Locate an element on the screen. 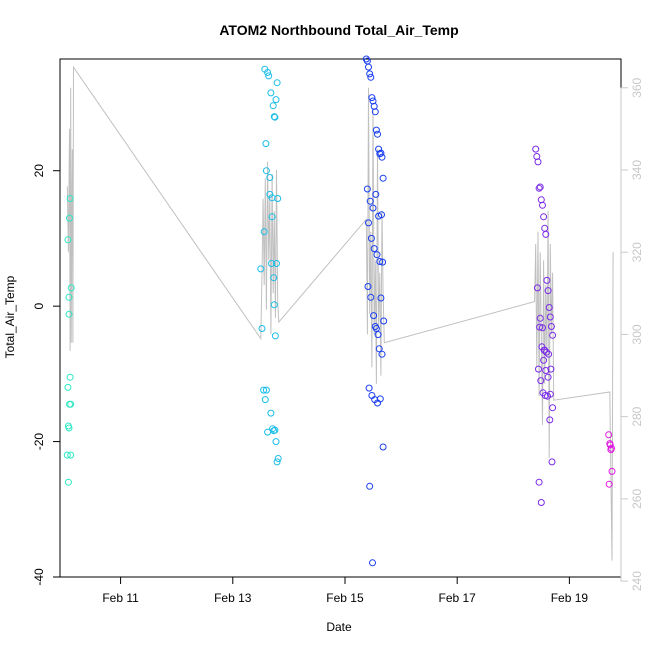 This screenshot has height=650, width=650. y2-tick-label: 320 is located at coordinates (637, 252).